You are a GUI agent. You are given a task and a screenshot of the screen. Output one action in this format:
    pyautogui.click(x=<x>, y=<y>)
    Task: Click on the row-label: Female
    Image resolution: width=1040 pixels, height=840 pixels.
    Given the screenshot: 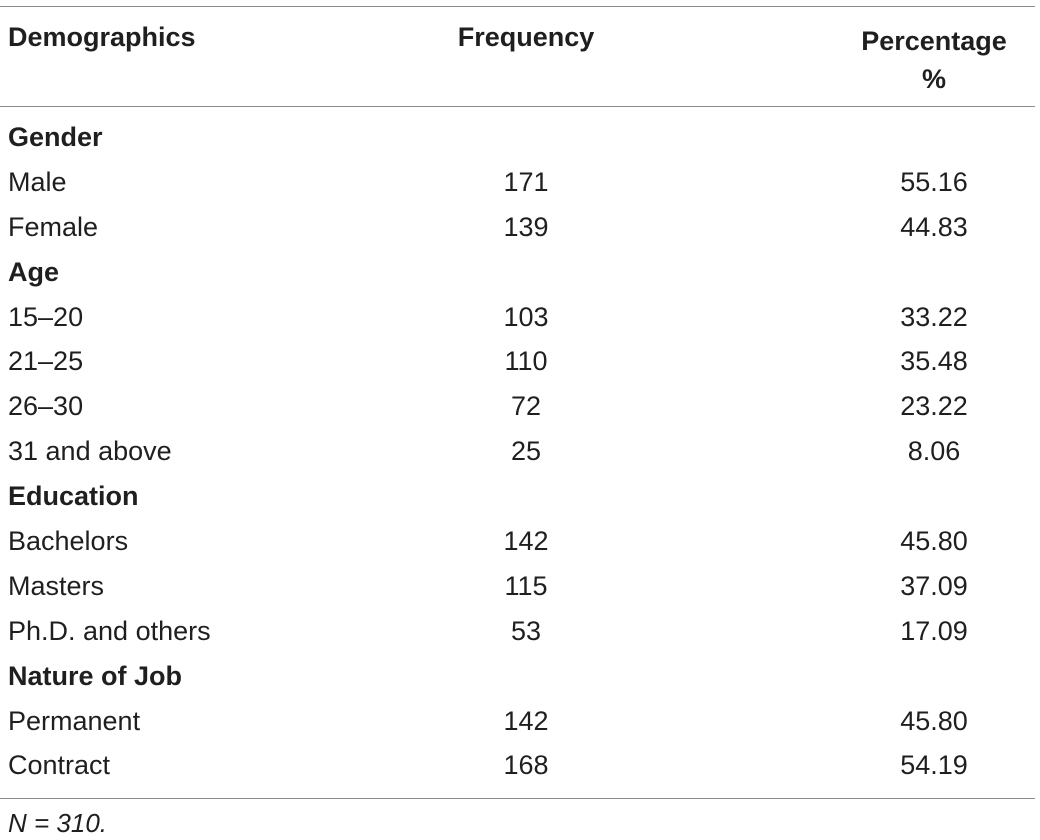 What is the action you would take?
    pyautogui.click(x=53, y=226)
    